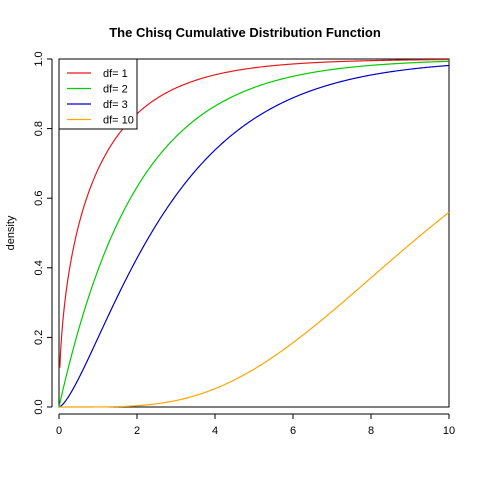  I want to click on y-tick-label: 0.8, so click(39, 128).